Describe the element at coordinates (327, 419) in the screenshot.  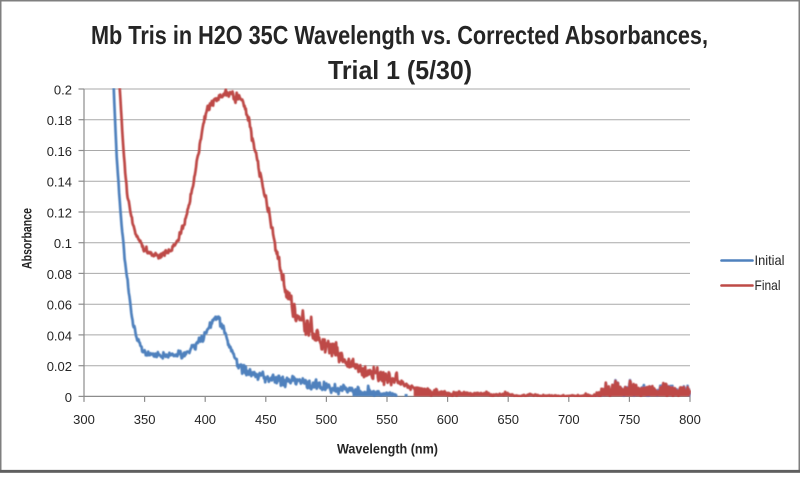
I see `svg-text: 500` at that location.